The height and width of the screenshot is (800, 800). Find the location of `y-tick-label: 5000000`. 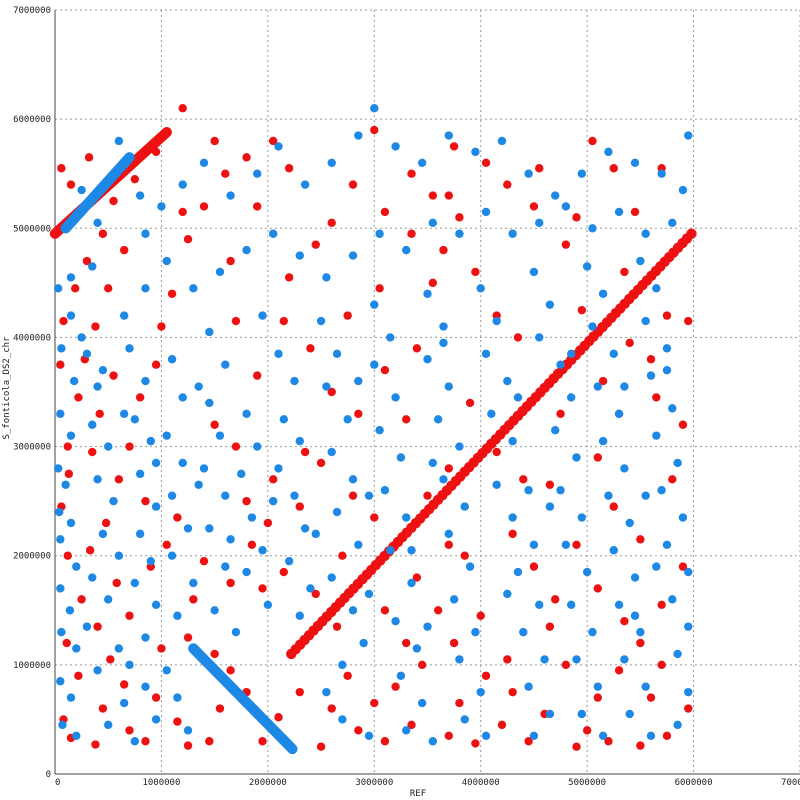

y-tick-label: 5000000 is located at coordinates (32, 229).